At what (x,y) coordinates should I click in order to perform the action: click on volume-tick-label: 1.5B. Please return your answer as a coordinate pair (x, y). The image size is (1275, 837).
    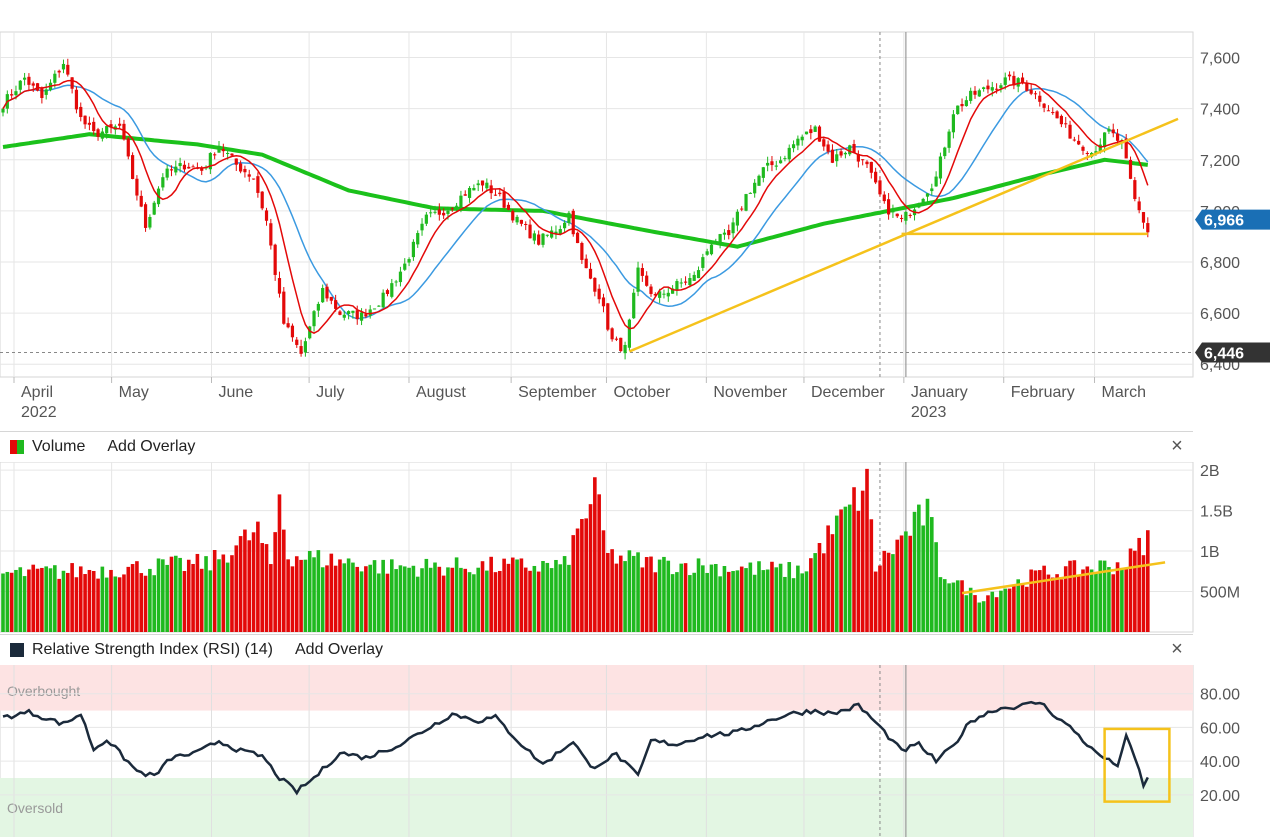
    Looking at the image, I should click on (1216, 512).